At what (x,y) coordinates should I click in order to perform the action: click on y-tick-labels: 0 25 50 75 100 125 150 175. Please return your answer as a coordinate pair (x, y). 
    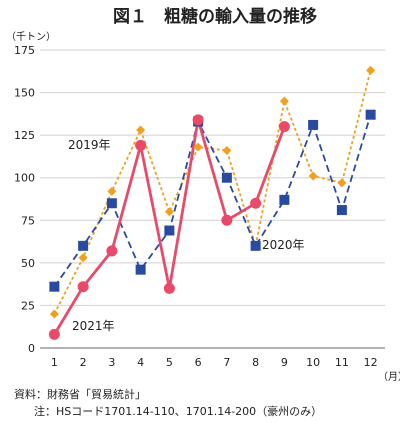
    Looking at the image, I should click on (24, 199).